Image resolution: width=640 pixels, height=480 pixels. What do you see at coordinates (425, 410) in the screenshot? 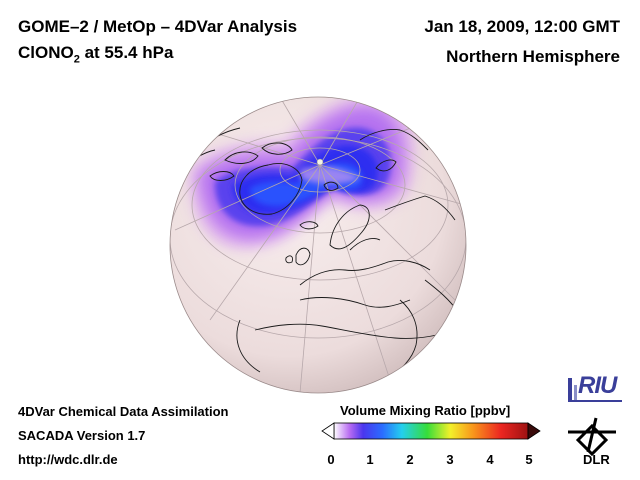
I see `colorbar-title: Volume Mixing Ratio [ppbv]` at bounding box center [425, 410].